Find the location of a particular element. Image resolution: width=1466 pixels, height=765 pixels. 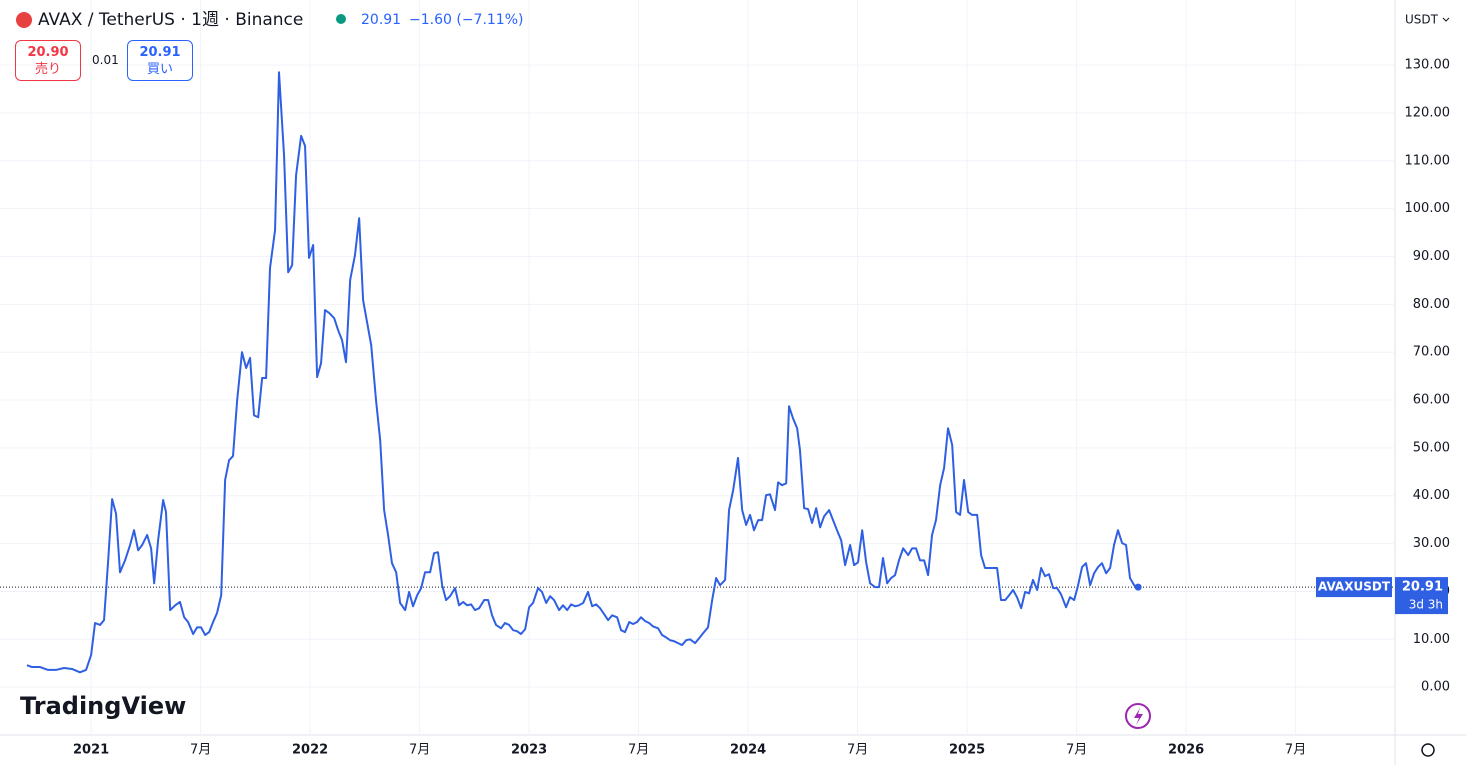

chart-title: AVAX / TetherUS · 1週 · Binance is located at coordinates (170, 20).